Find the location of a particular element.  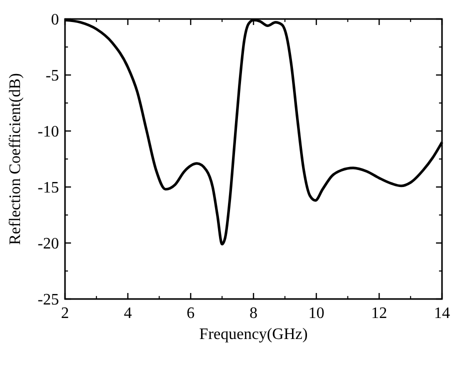

x-tick-label: 6 is located at coordinates (190, 313).